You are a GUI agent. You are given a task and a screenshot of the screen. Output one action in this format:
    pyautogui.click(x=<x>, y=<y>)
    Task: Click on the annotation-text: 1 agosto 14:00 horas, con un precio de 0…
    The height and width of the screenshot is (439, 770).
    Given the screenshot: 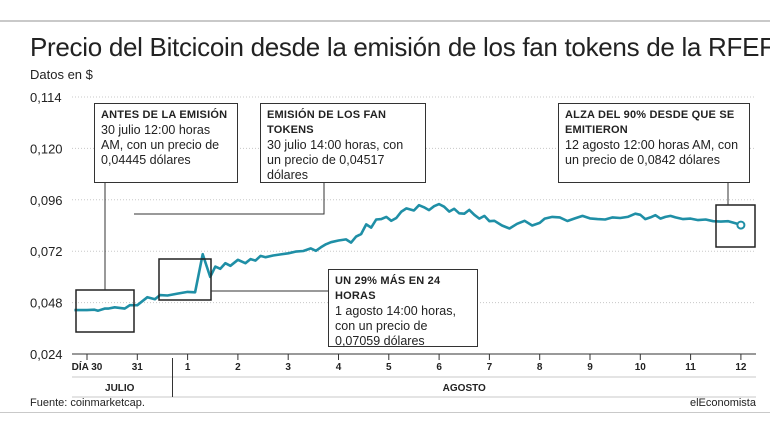 What is the action you would take?
    pyautogui.click(x=395, y=326)
    